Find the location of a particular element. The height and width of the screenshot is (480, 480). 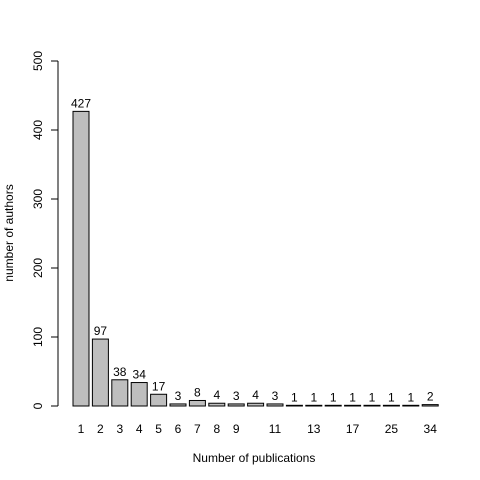

x-tick-label: 9 is located at coordinates (236, 429).